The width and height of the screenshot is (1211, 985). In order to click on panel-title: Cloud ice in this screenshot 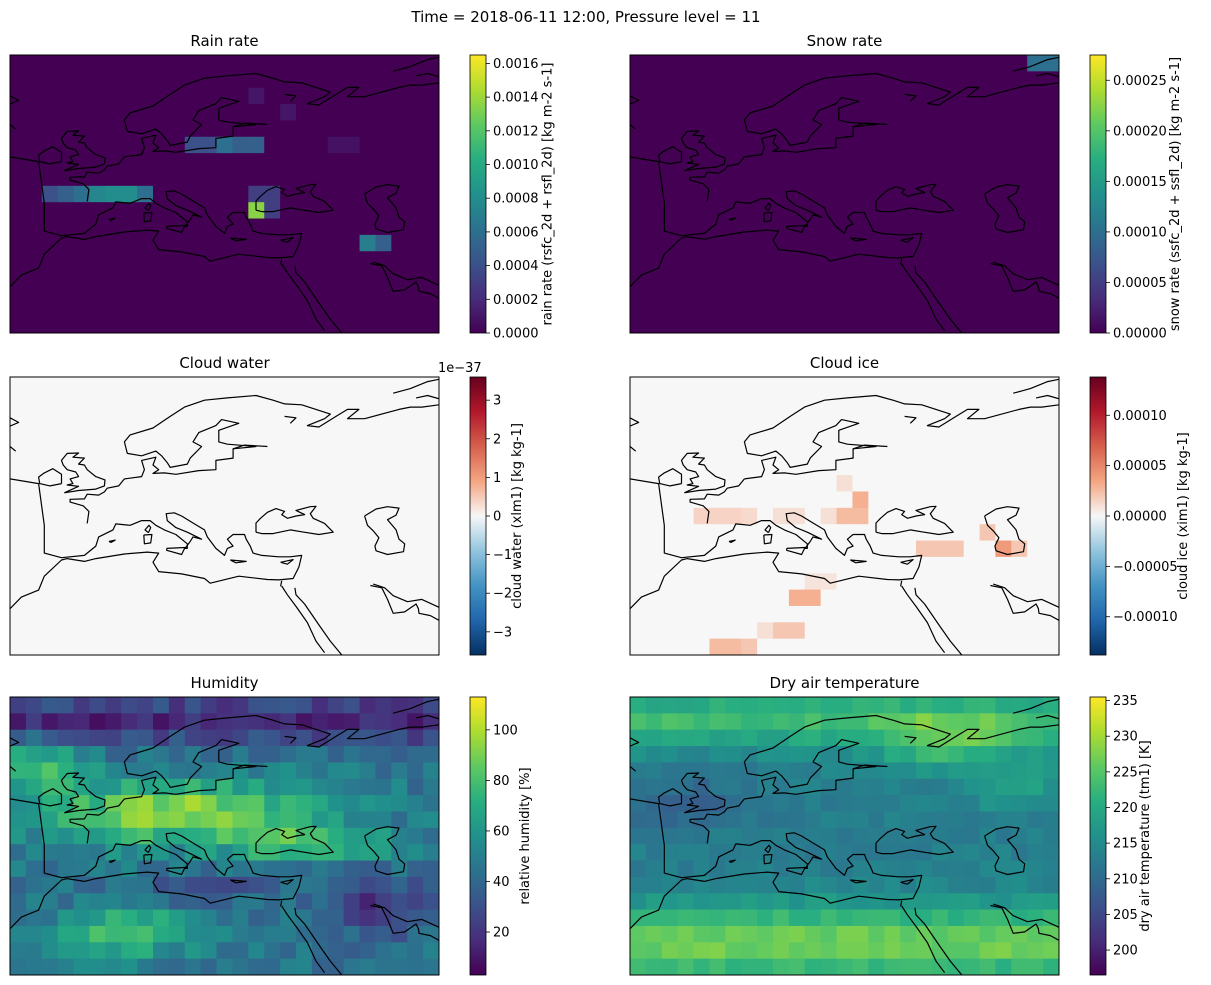, I will do `click(844, 363)`.